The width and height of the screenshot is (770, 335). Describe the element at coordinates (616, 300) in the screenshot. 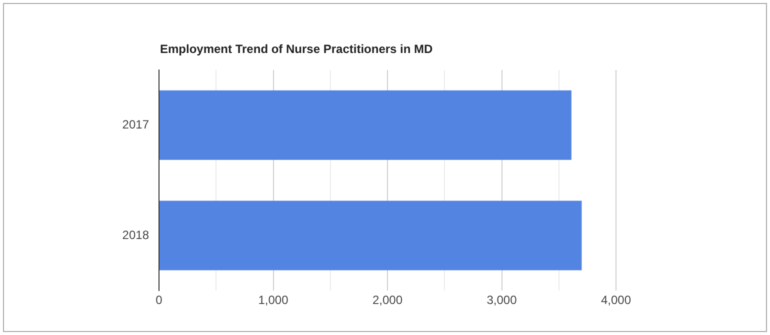

I see `x-tick-label: 4,000` at that location.